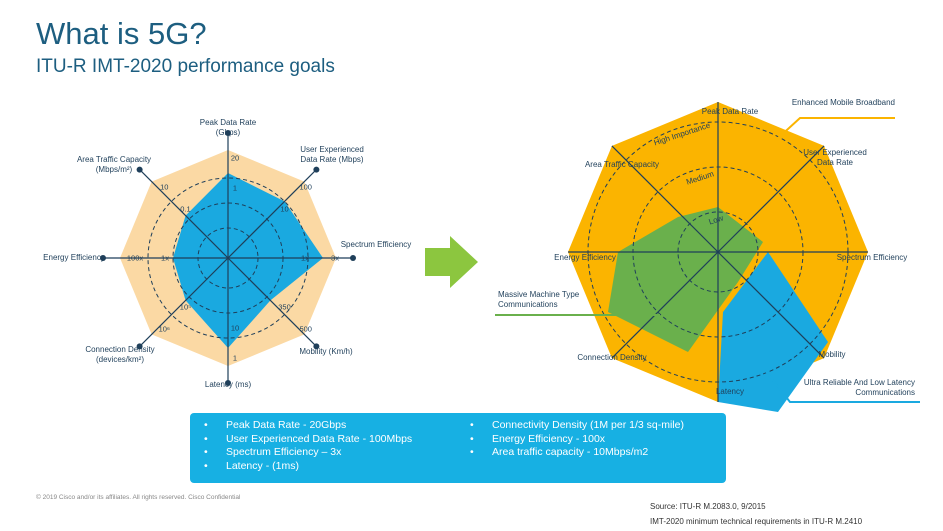 The image size is (943, 531). What do you see at coordinates (612, 357) in the screenshot?
I see `axis-label: Connection Density` at bounding box center [612, 357].